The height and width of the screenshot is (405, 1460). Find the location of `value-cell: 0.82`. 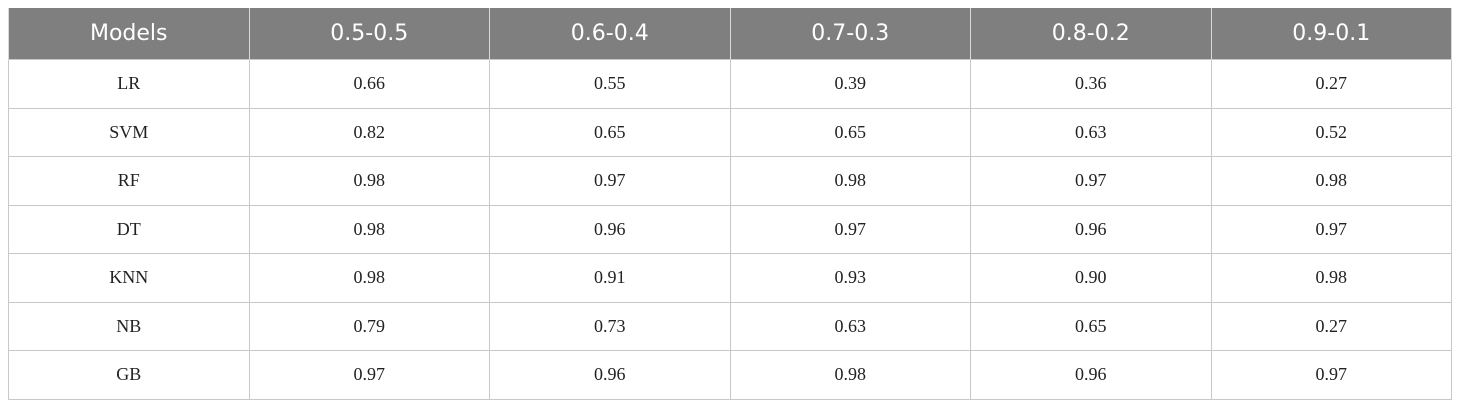

value-cell: 0.82 is located at coordinates (369, 132).